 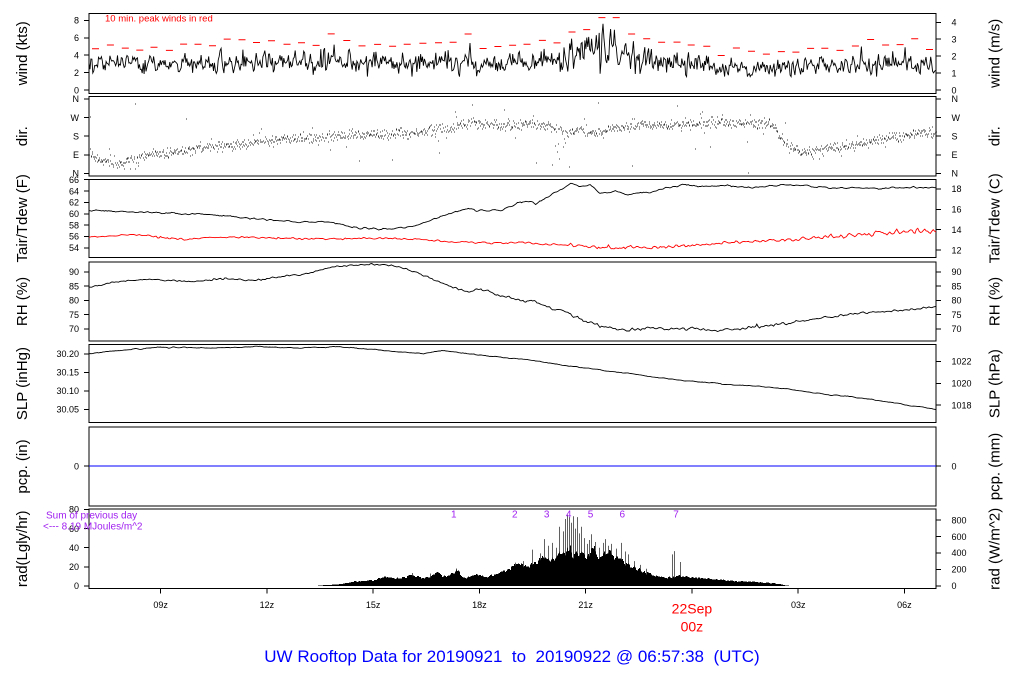 What do you see at coordinates (93, 527) in the screenshot?
I see `svg-text: <--- 8.19 MJoules/m^2` at bounding box center [93, 527].